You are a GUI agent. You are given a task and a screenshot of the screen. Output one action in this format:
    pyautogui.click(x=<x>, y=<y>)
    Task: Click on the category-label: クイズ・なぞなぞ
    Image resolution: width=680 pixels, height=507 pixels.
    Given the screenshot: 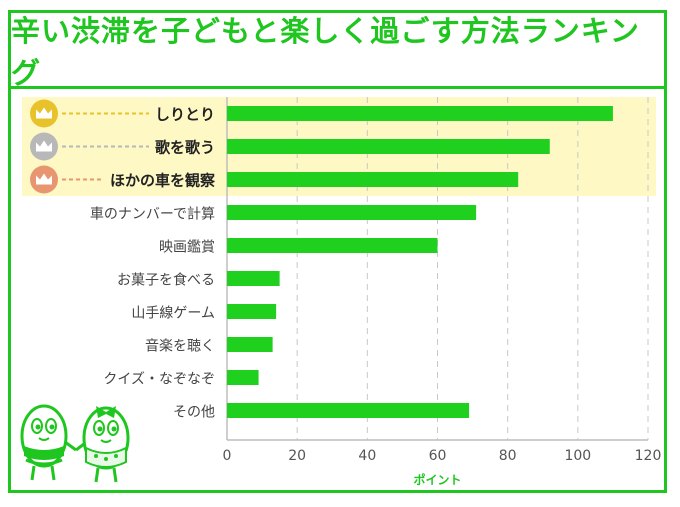 What is the action you would take?
    pyautogui.click(x=159, y=380)
    